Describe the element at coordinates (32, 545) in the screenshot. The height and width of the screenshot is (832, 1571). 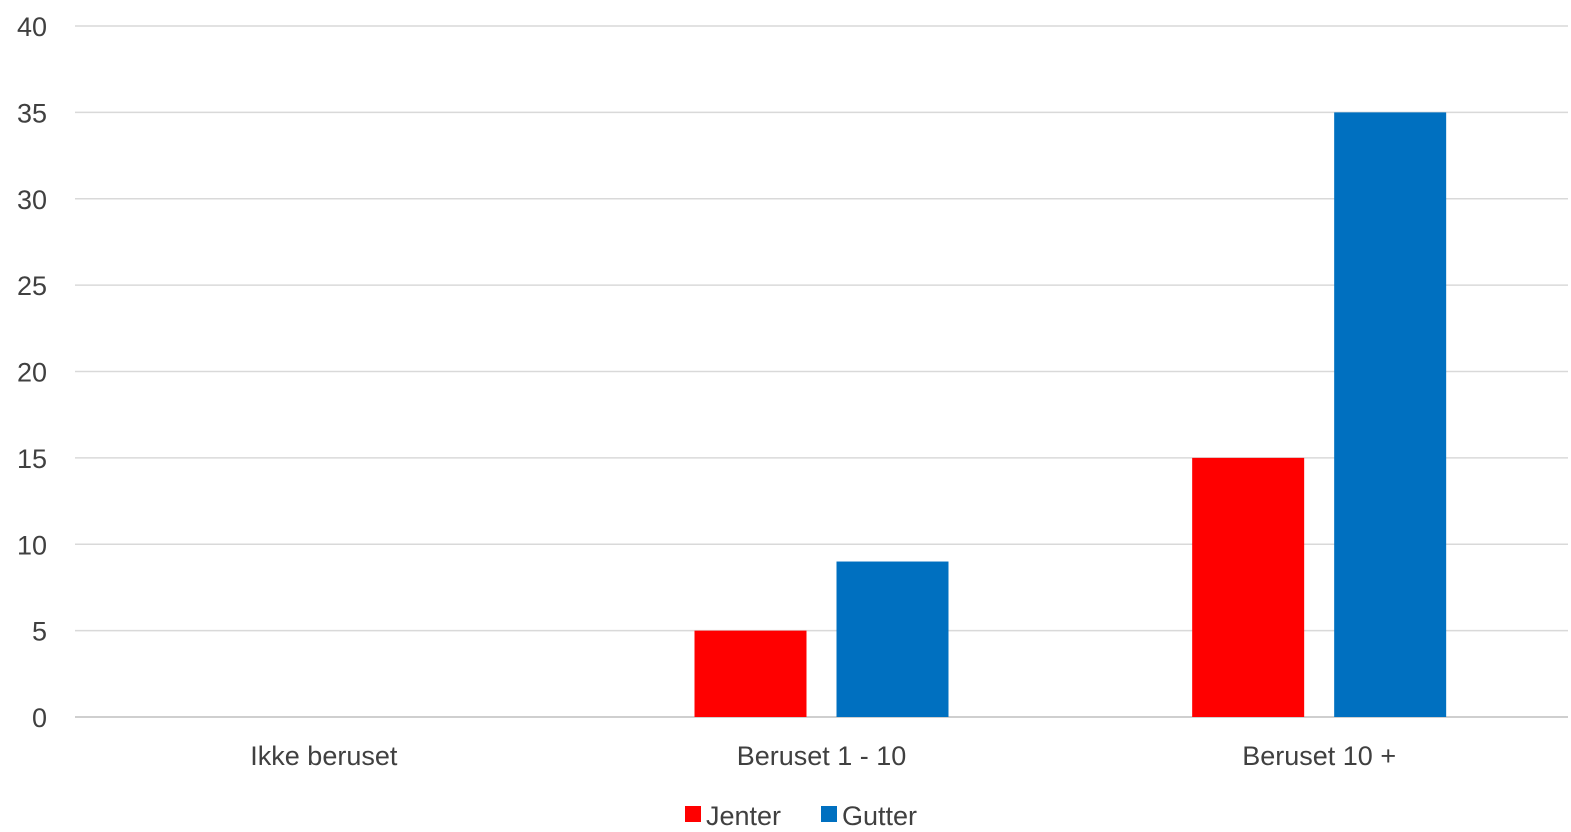
I see `y-tick-label: 10` at that location.